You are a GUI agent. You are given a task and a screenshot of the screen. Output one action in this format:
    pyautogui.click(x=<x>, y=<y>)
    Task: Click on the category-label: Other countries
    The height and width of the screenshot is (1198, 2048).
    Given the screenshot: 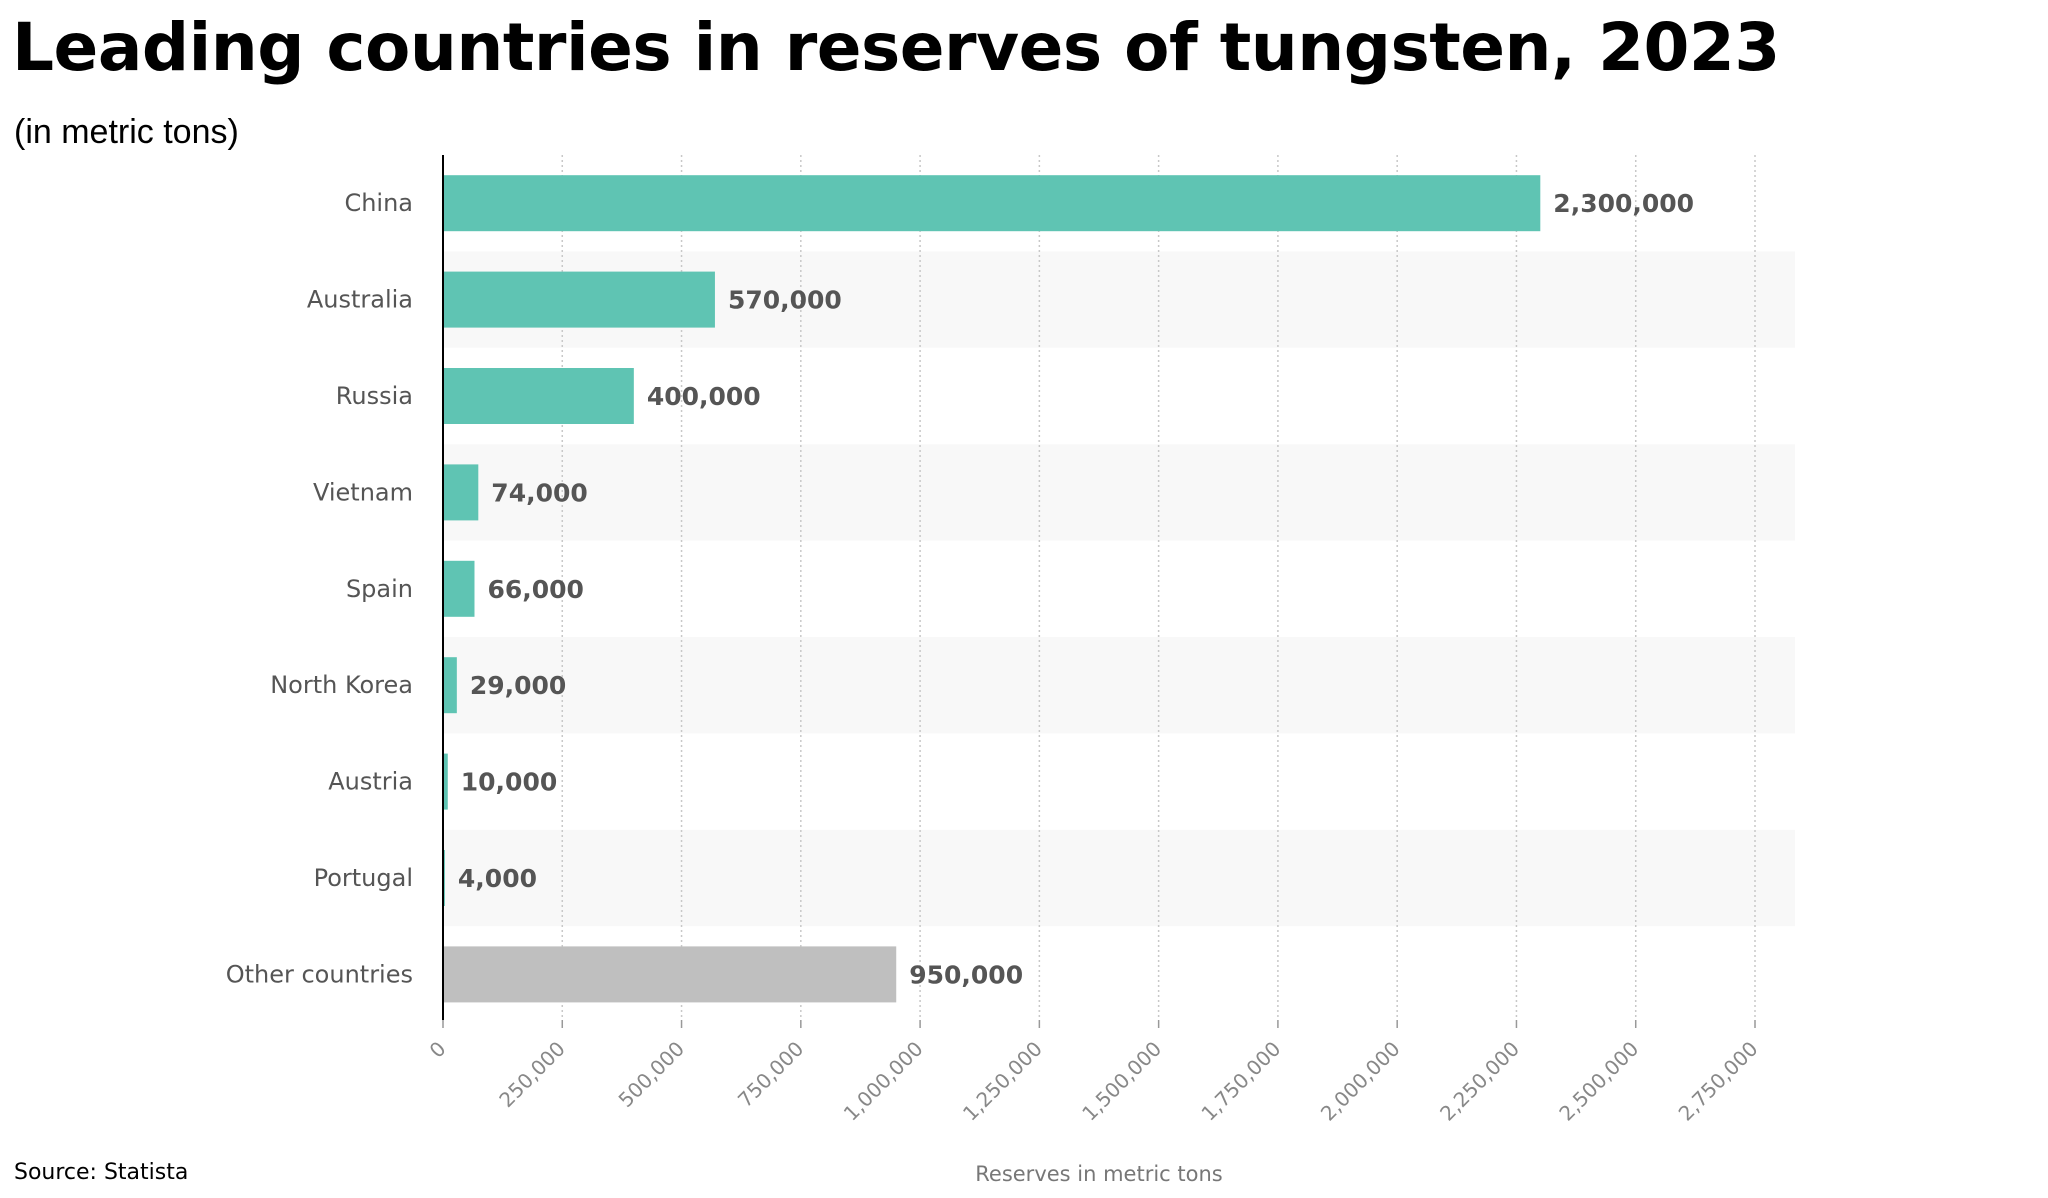 What is the action you would take?
    pyautogui.click(x=319, y=974)
    